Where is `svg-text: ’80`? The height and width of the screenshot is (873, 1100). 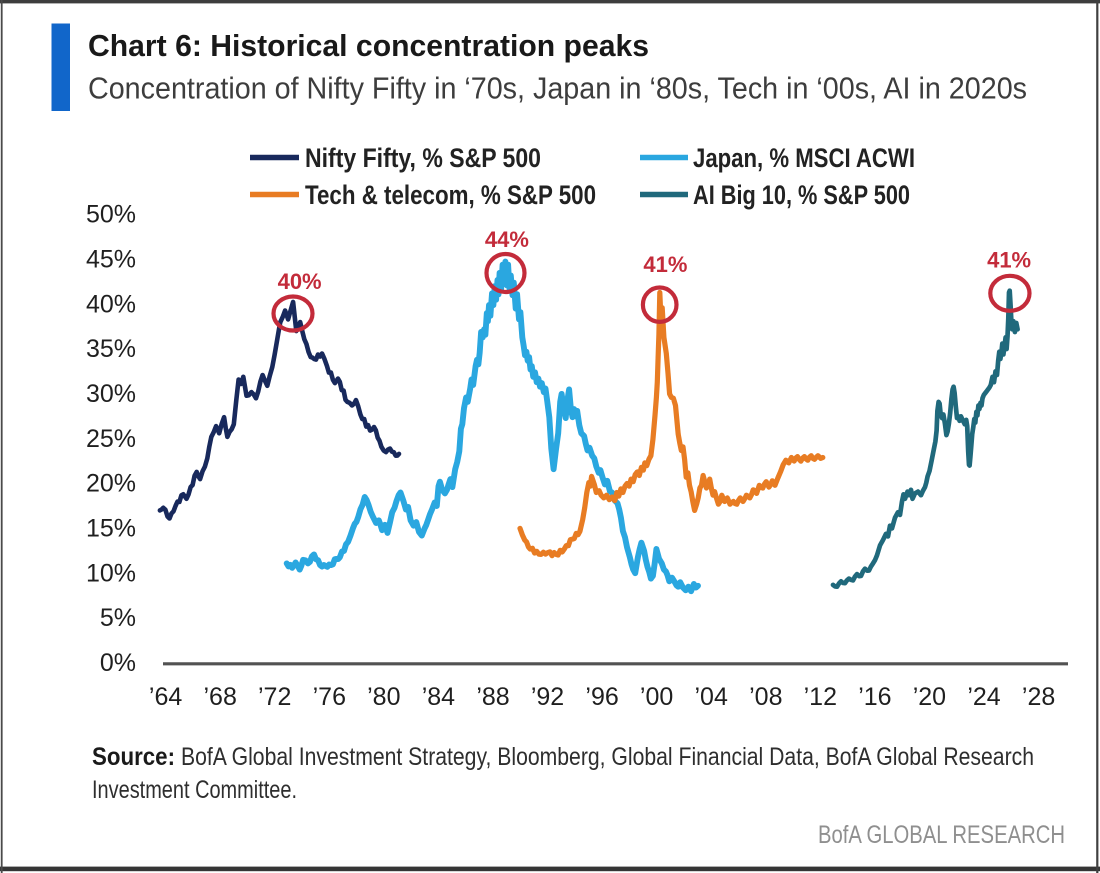 svg-text: ’80 is located at coordinates (383, 697).